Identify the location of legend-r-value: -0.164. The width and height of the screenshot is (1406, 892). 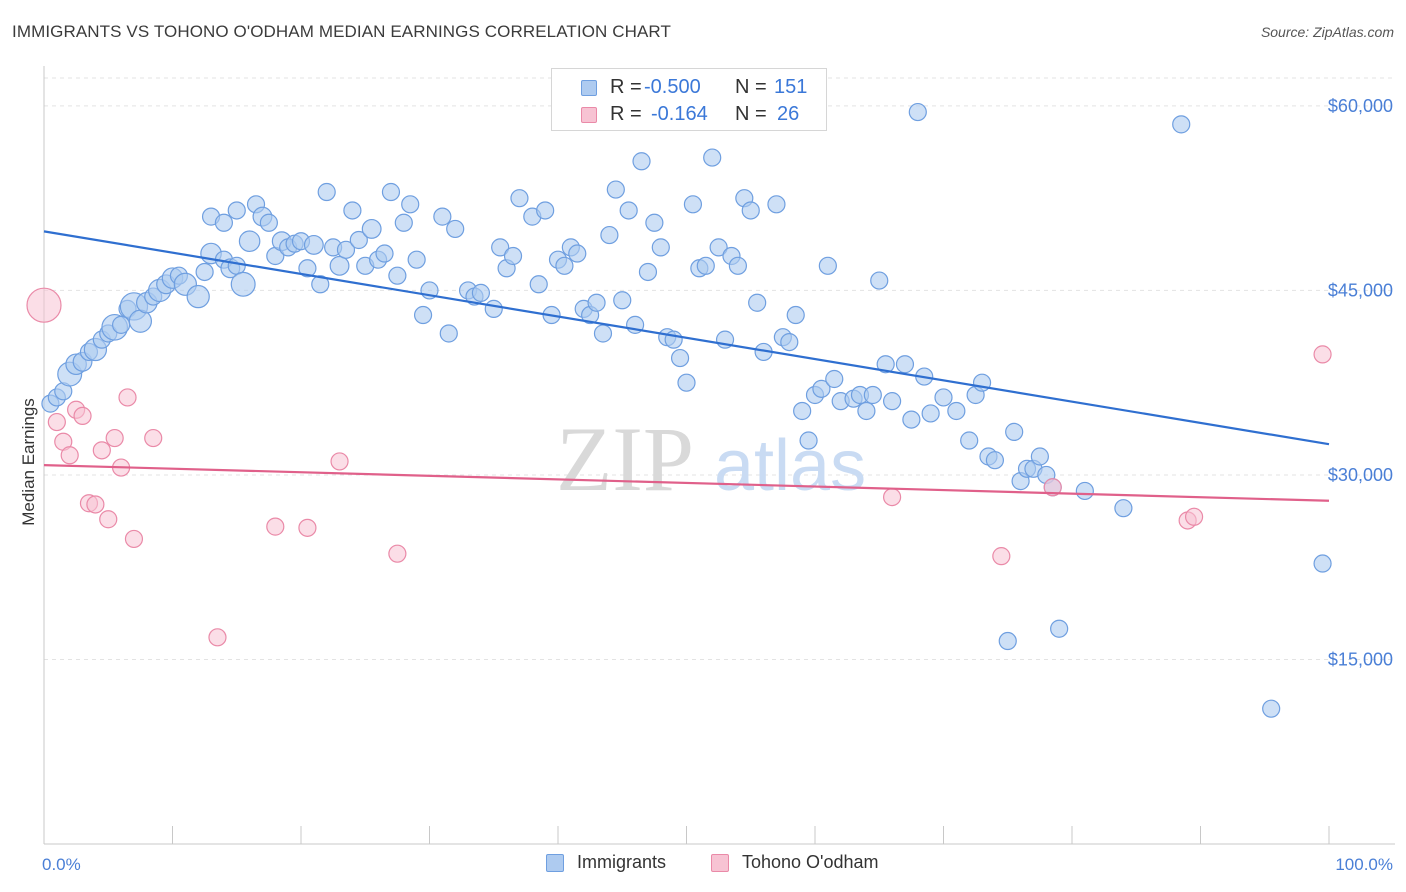
(679, 114).